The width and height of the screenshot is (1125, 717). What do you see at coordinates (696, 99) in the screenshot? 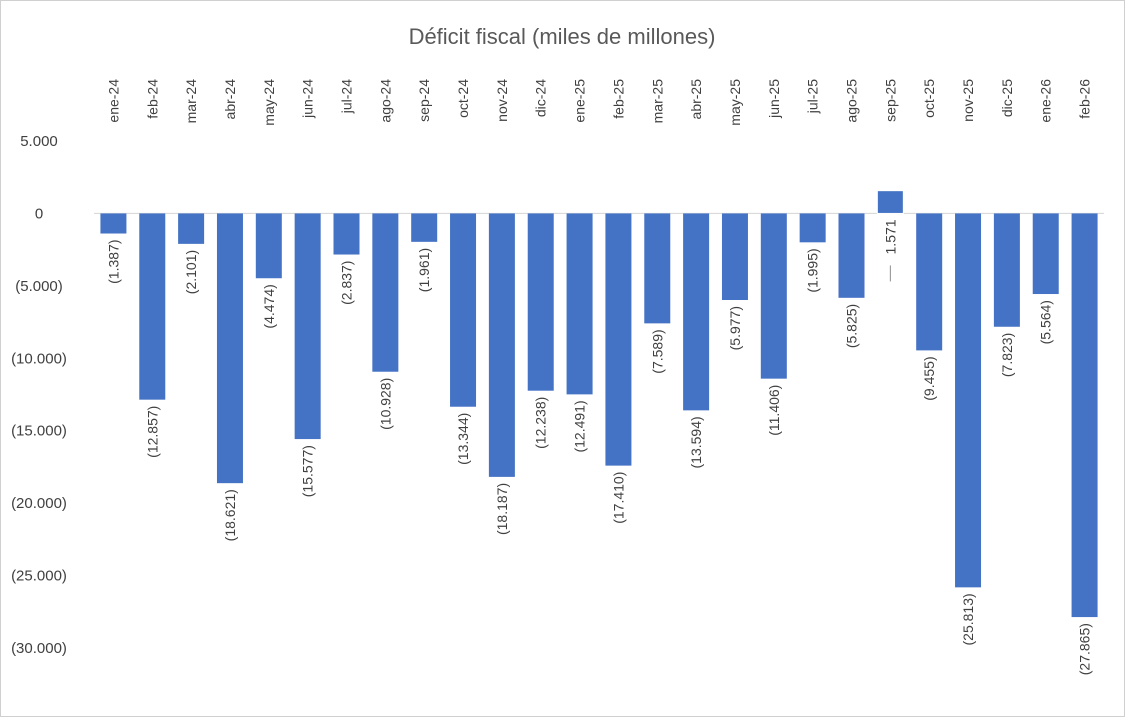
I see `x-tick-label: abr-25` at bounding box center [696, 99].